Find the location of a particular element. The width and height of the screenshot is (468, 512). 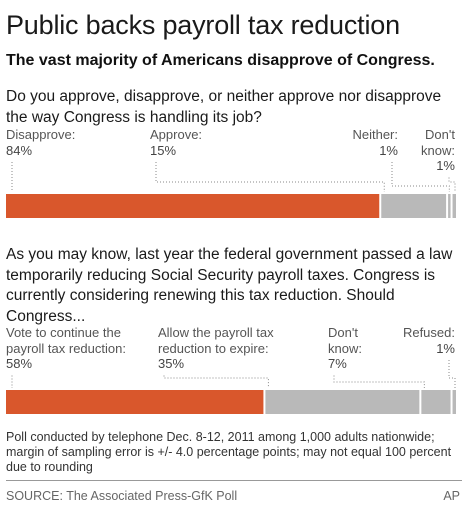

segment-label-1-4: Don't know: 1% is located at coordinates (438, 150).